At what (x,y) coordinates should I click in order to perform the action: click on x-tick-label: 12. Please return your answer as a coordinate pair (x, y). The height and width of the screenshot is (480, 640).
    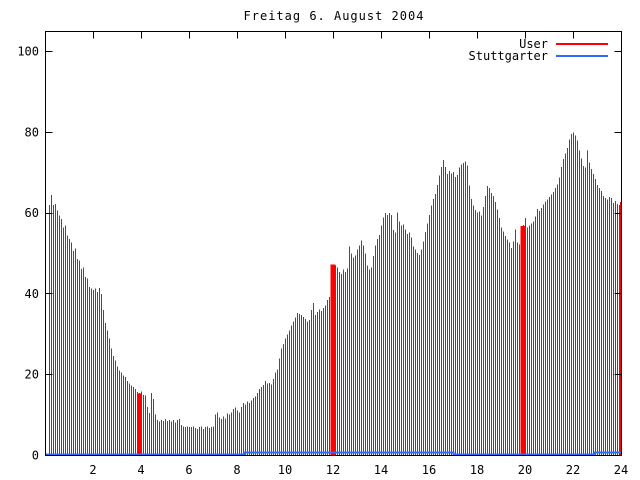
    Looking at the image, I should click on (333, 470).